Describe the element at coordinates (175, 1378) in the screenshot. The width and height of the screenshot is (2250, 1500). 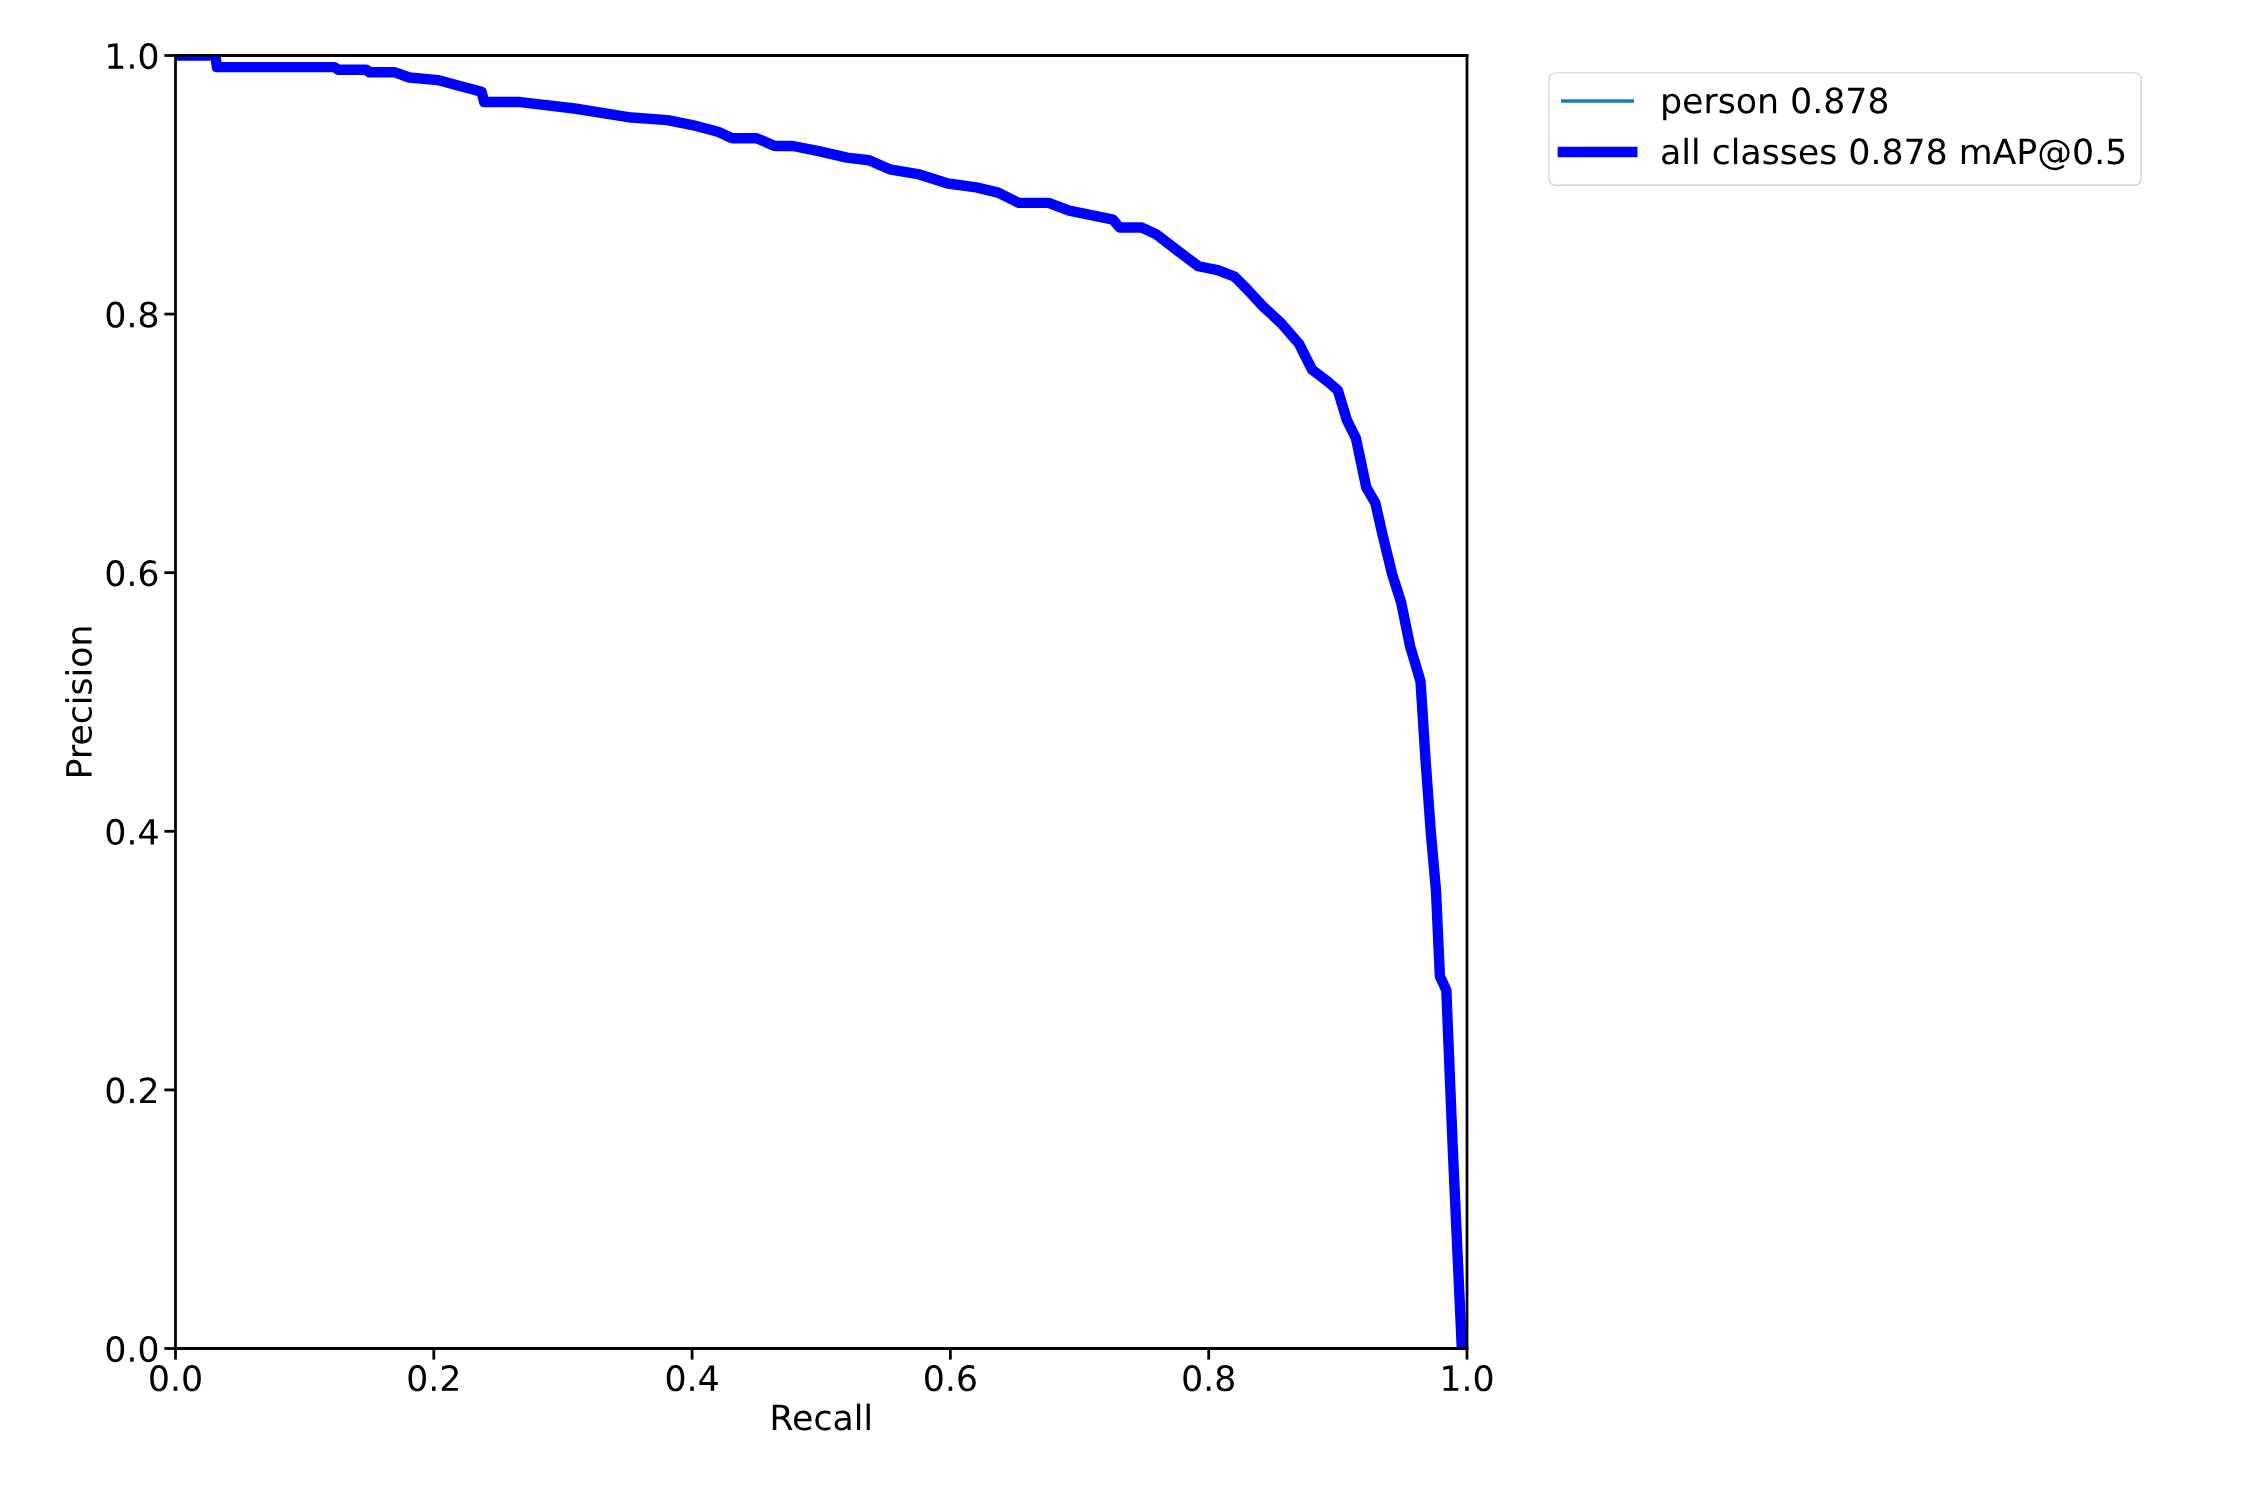
I see `x-tick-label: 0.0` at that location.